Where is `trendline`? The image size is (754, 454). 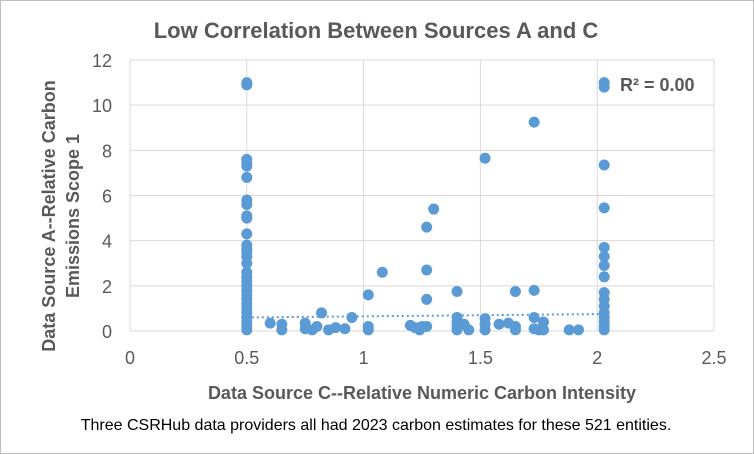
trendline is located at coordinates (425, 316).